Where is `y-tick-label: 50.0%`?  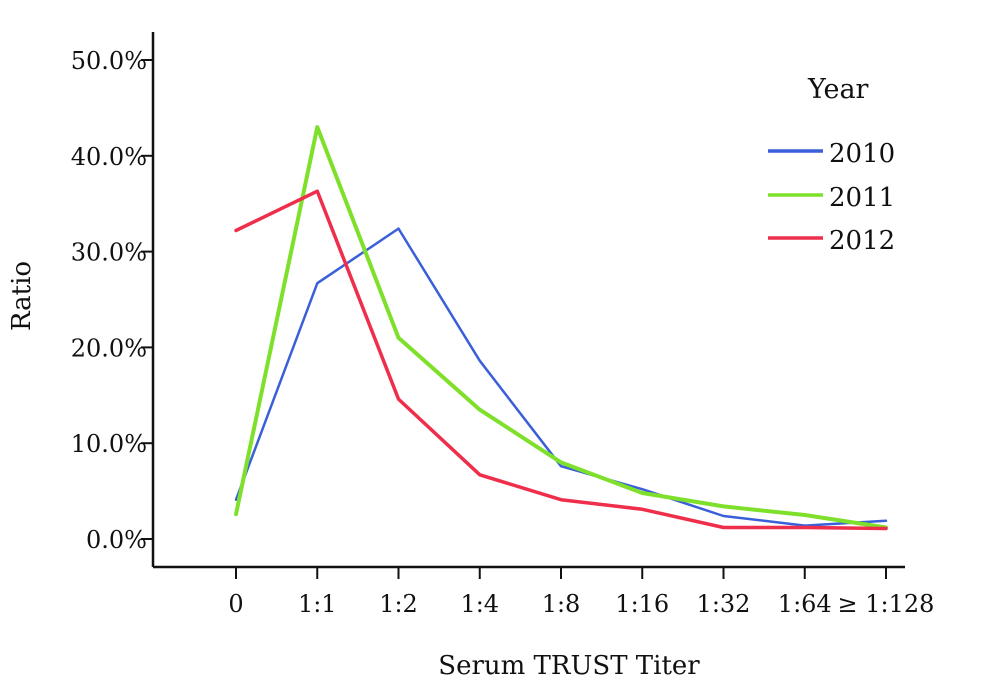 y-tick-label: 50.0% is located at coordinates (109, 61).